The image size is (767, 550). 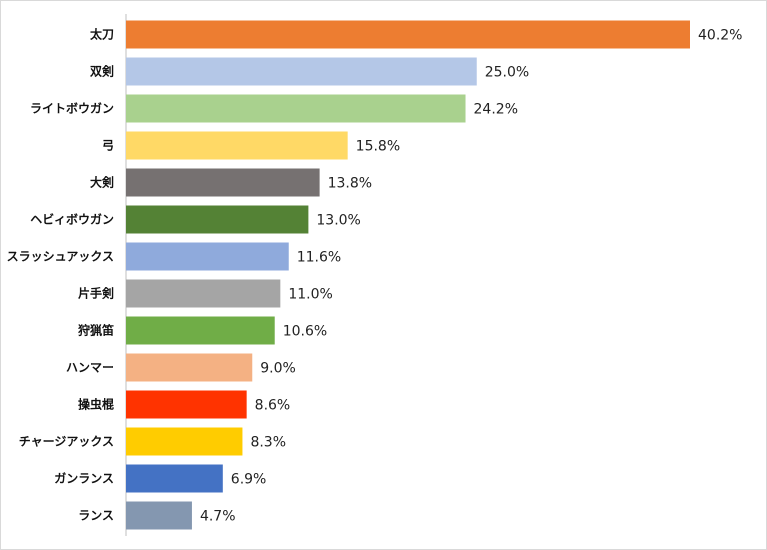 What do you see at coordinates (350, 184) in the screenshot?
I see `value-label-5: 13.8%` at bounding box center [350, 184].